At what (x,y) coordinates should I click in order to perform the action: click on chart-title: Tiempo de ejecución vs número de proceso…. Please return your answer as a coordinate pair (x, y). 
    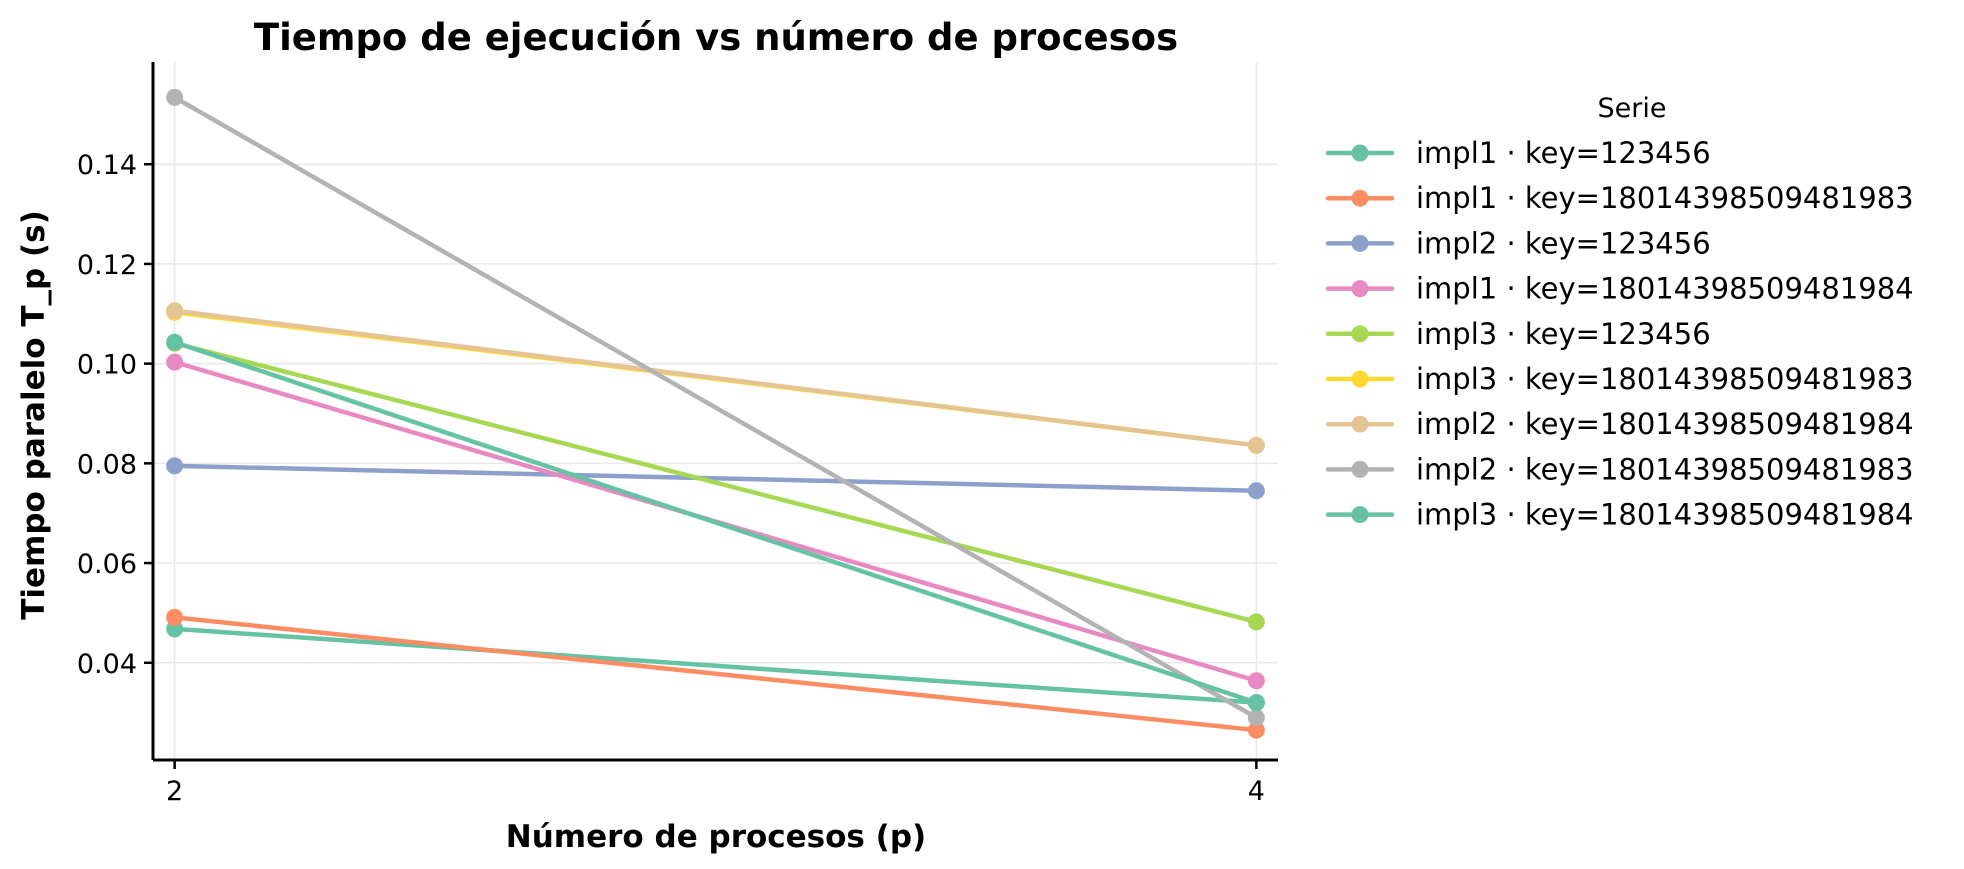
    Looking at the image, I should click on (716, 37).